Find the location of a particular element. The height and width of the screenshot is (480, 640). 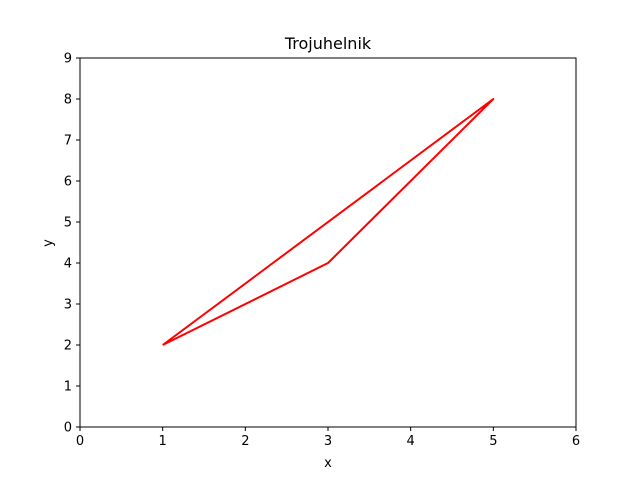

y-tick-label-5: 5 is located at coordinates (68, 223).